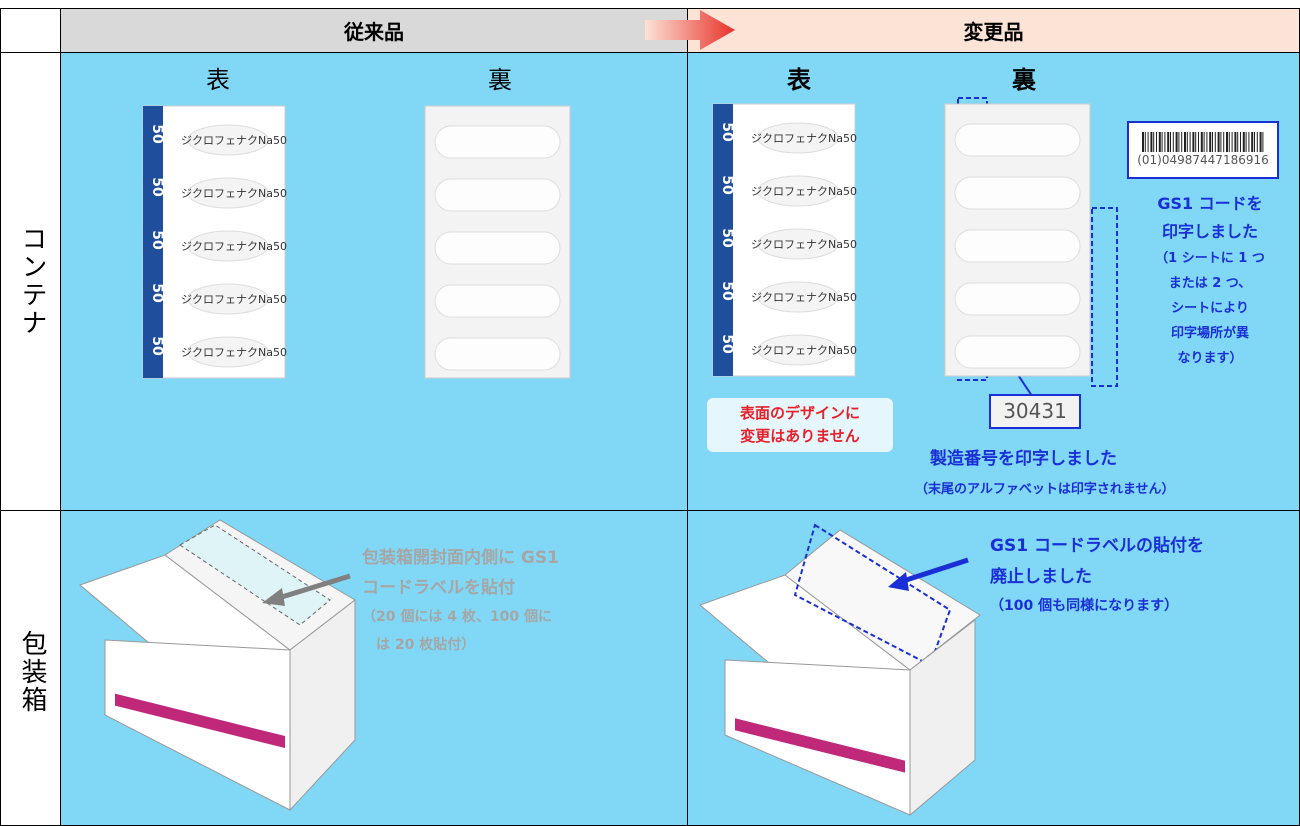  I want to click on header-old-title: 従来品, so click(374, 32).